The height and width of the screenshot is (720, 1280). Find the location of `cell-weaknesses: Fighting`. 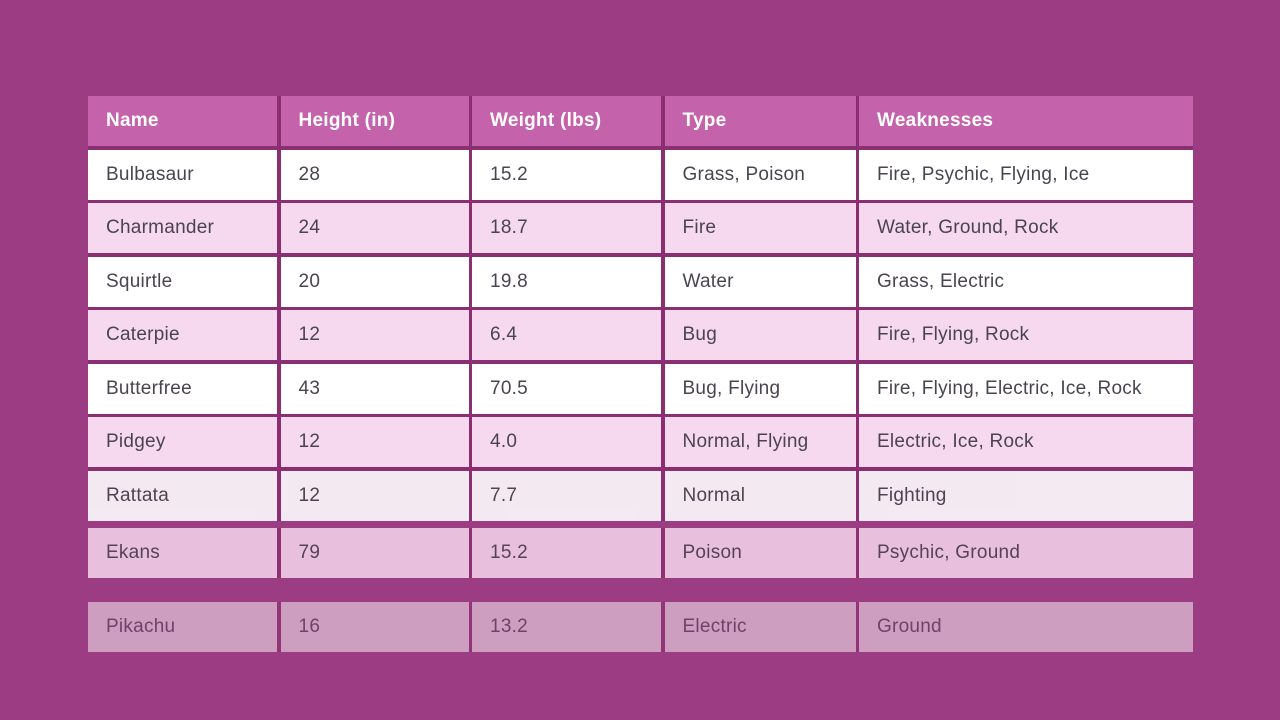

cell-weaknesses: Fighting is located at coordinates (1026, 495).